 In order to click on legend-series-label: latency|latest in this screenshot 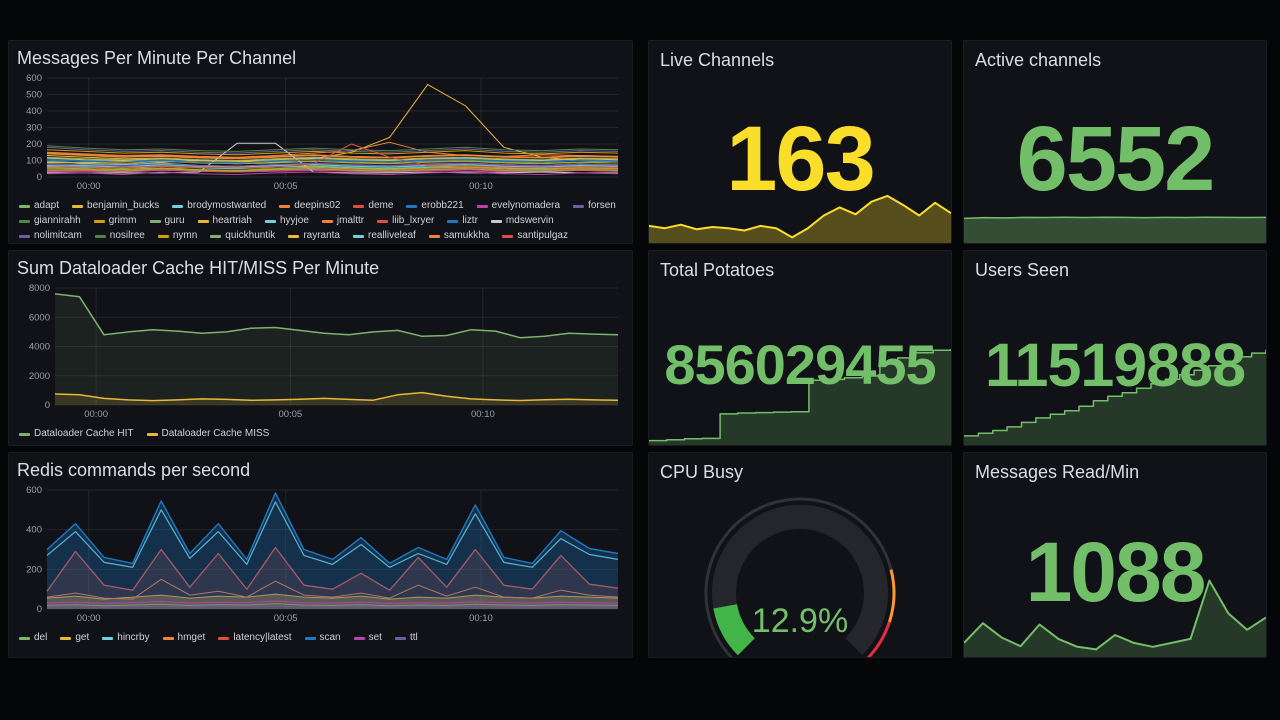, I will do `click(262, 637)`.